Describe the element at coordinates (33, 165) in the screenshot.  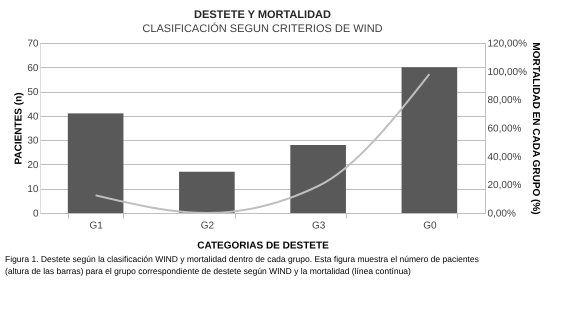
I see `y-tick-label: 20` at that location.